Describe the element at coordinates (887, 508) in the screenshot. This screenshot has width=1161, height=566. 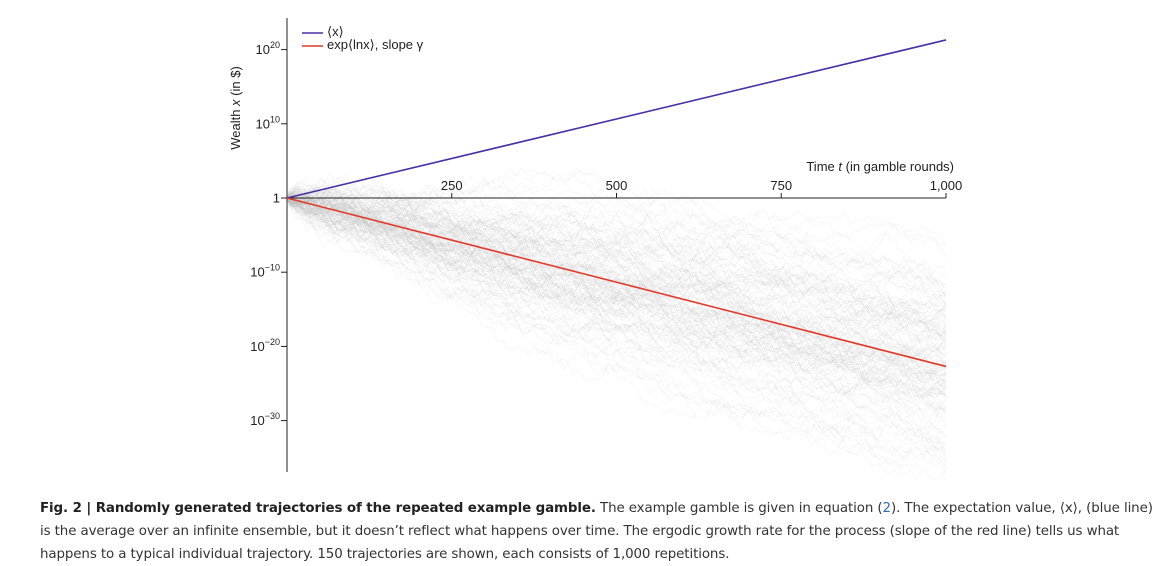
I see `equation-reference-link: 2` at that location.